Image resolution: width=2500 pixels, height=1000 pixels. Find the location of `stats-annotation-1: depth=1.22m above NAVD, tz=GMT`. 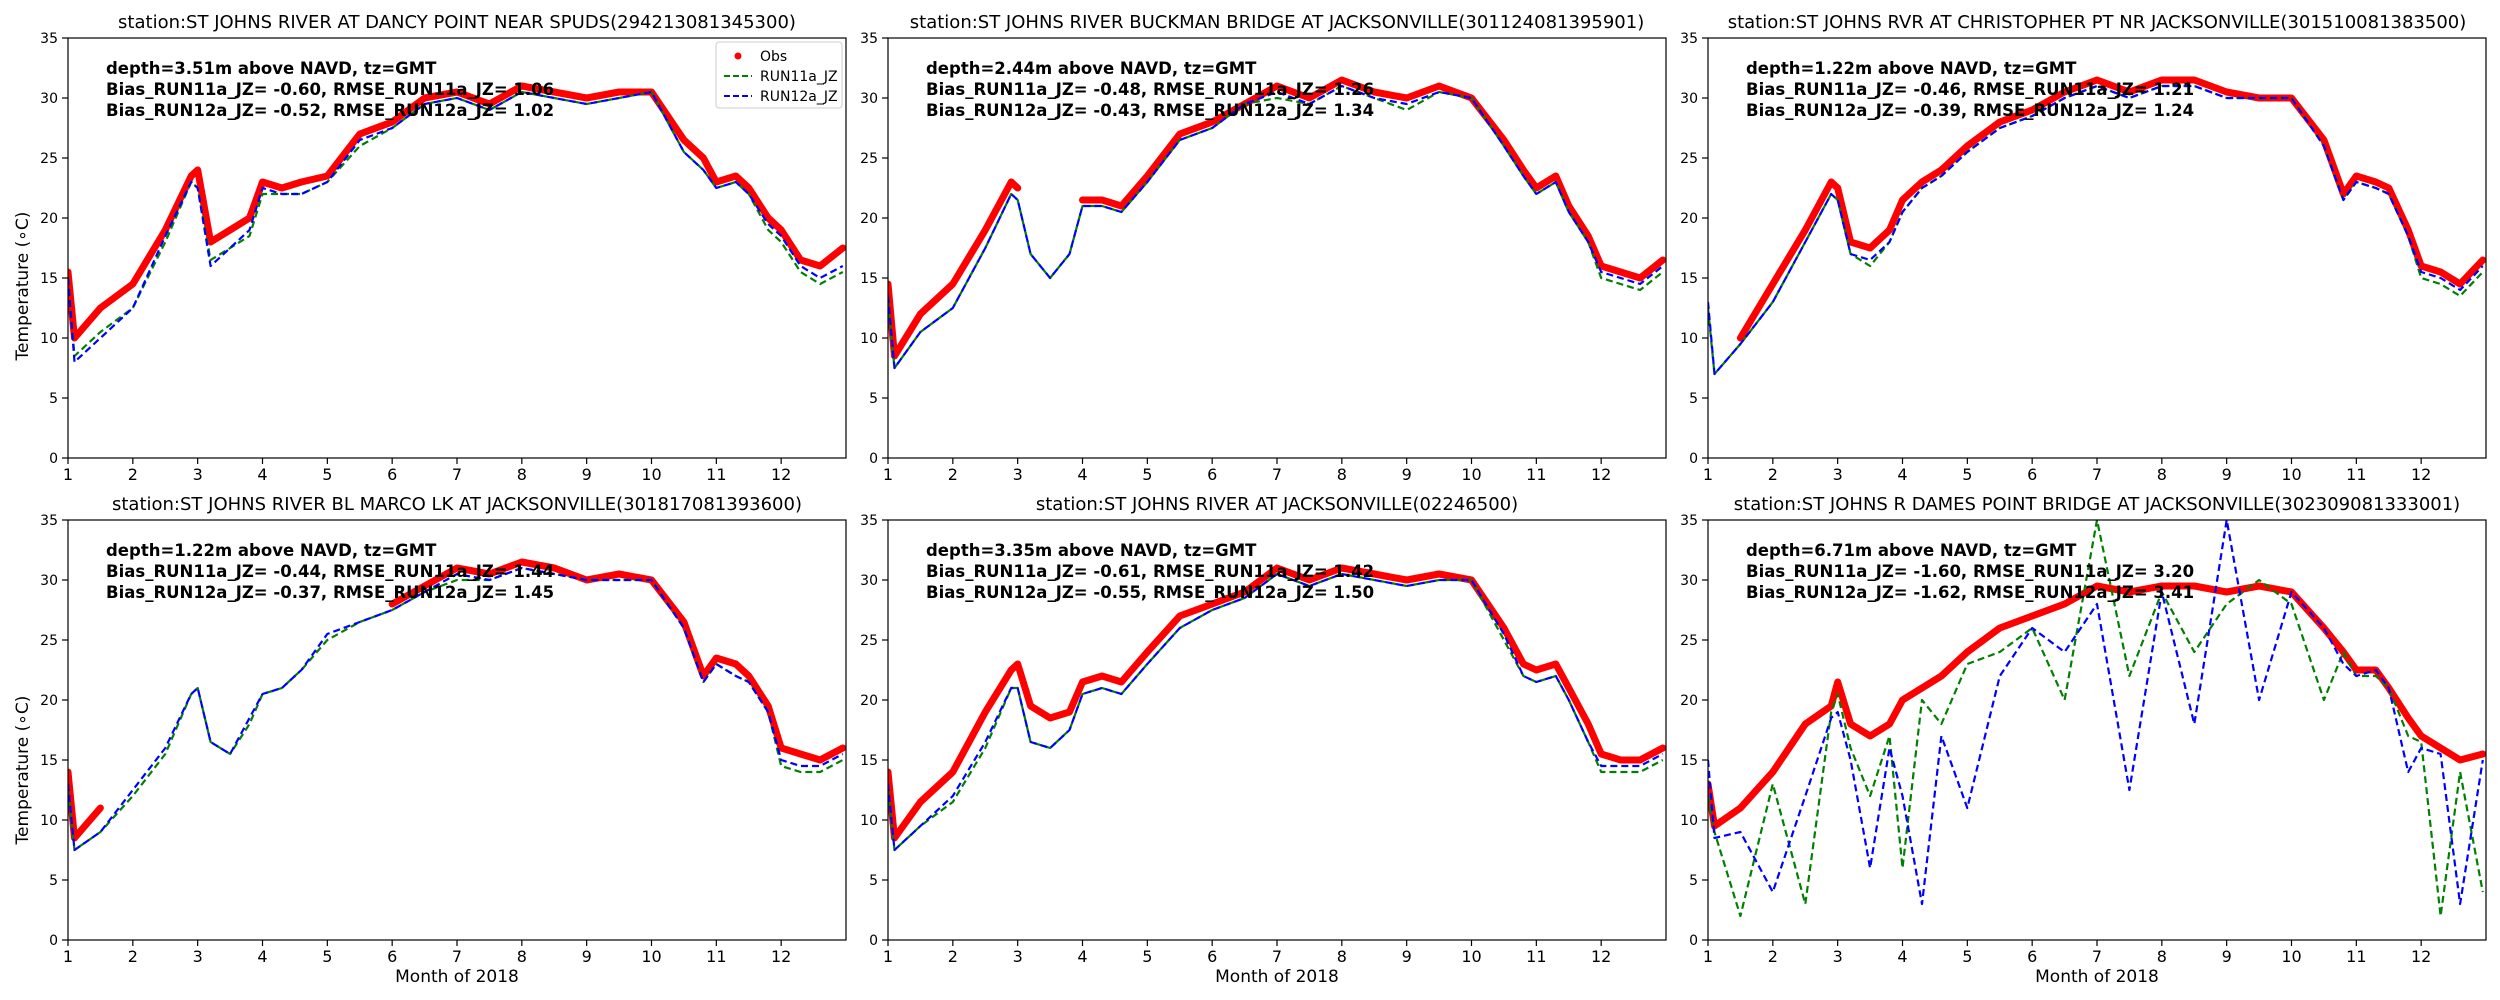

stats-annotation-1: depth=1.22m above NAVD, tz=GMT is located at coordinates (1911, 68).